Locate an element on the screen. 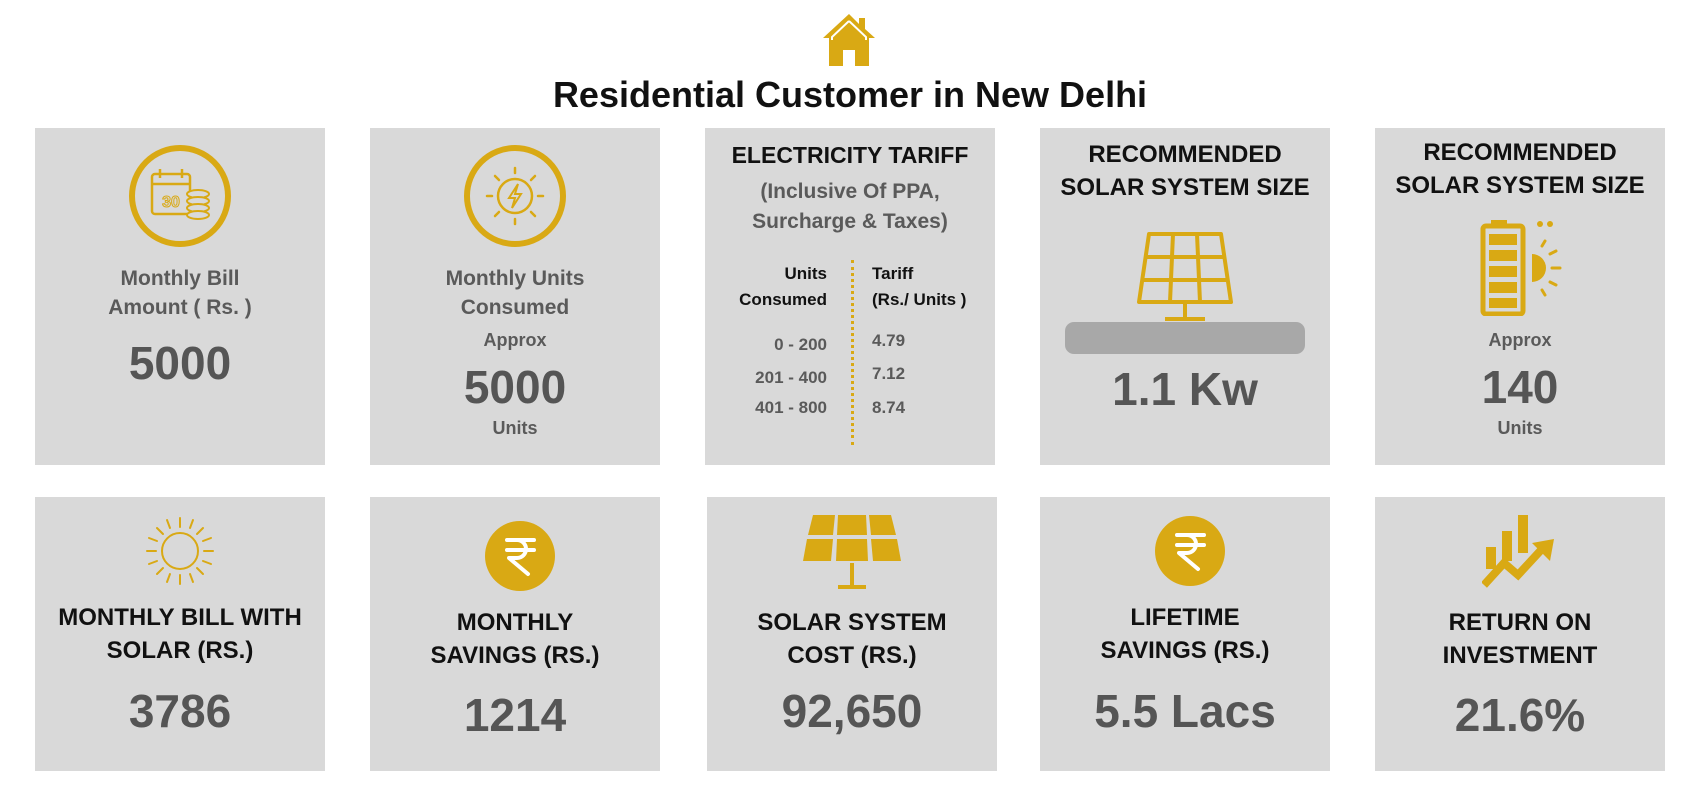 The width and height of the screenshot is (1700, 800). tariff-rate-1: 4.79 is located at coordinates (889, 340).